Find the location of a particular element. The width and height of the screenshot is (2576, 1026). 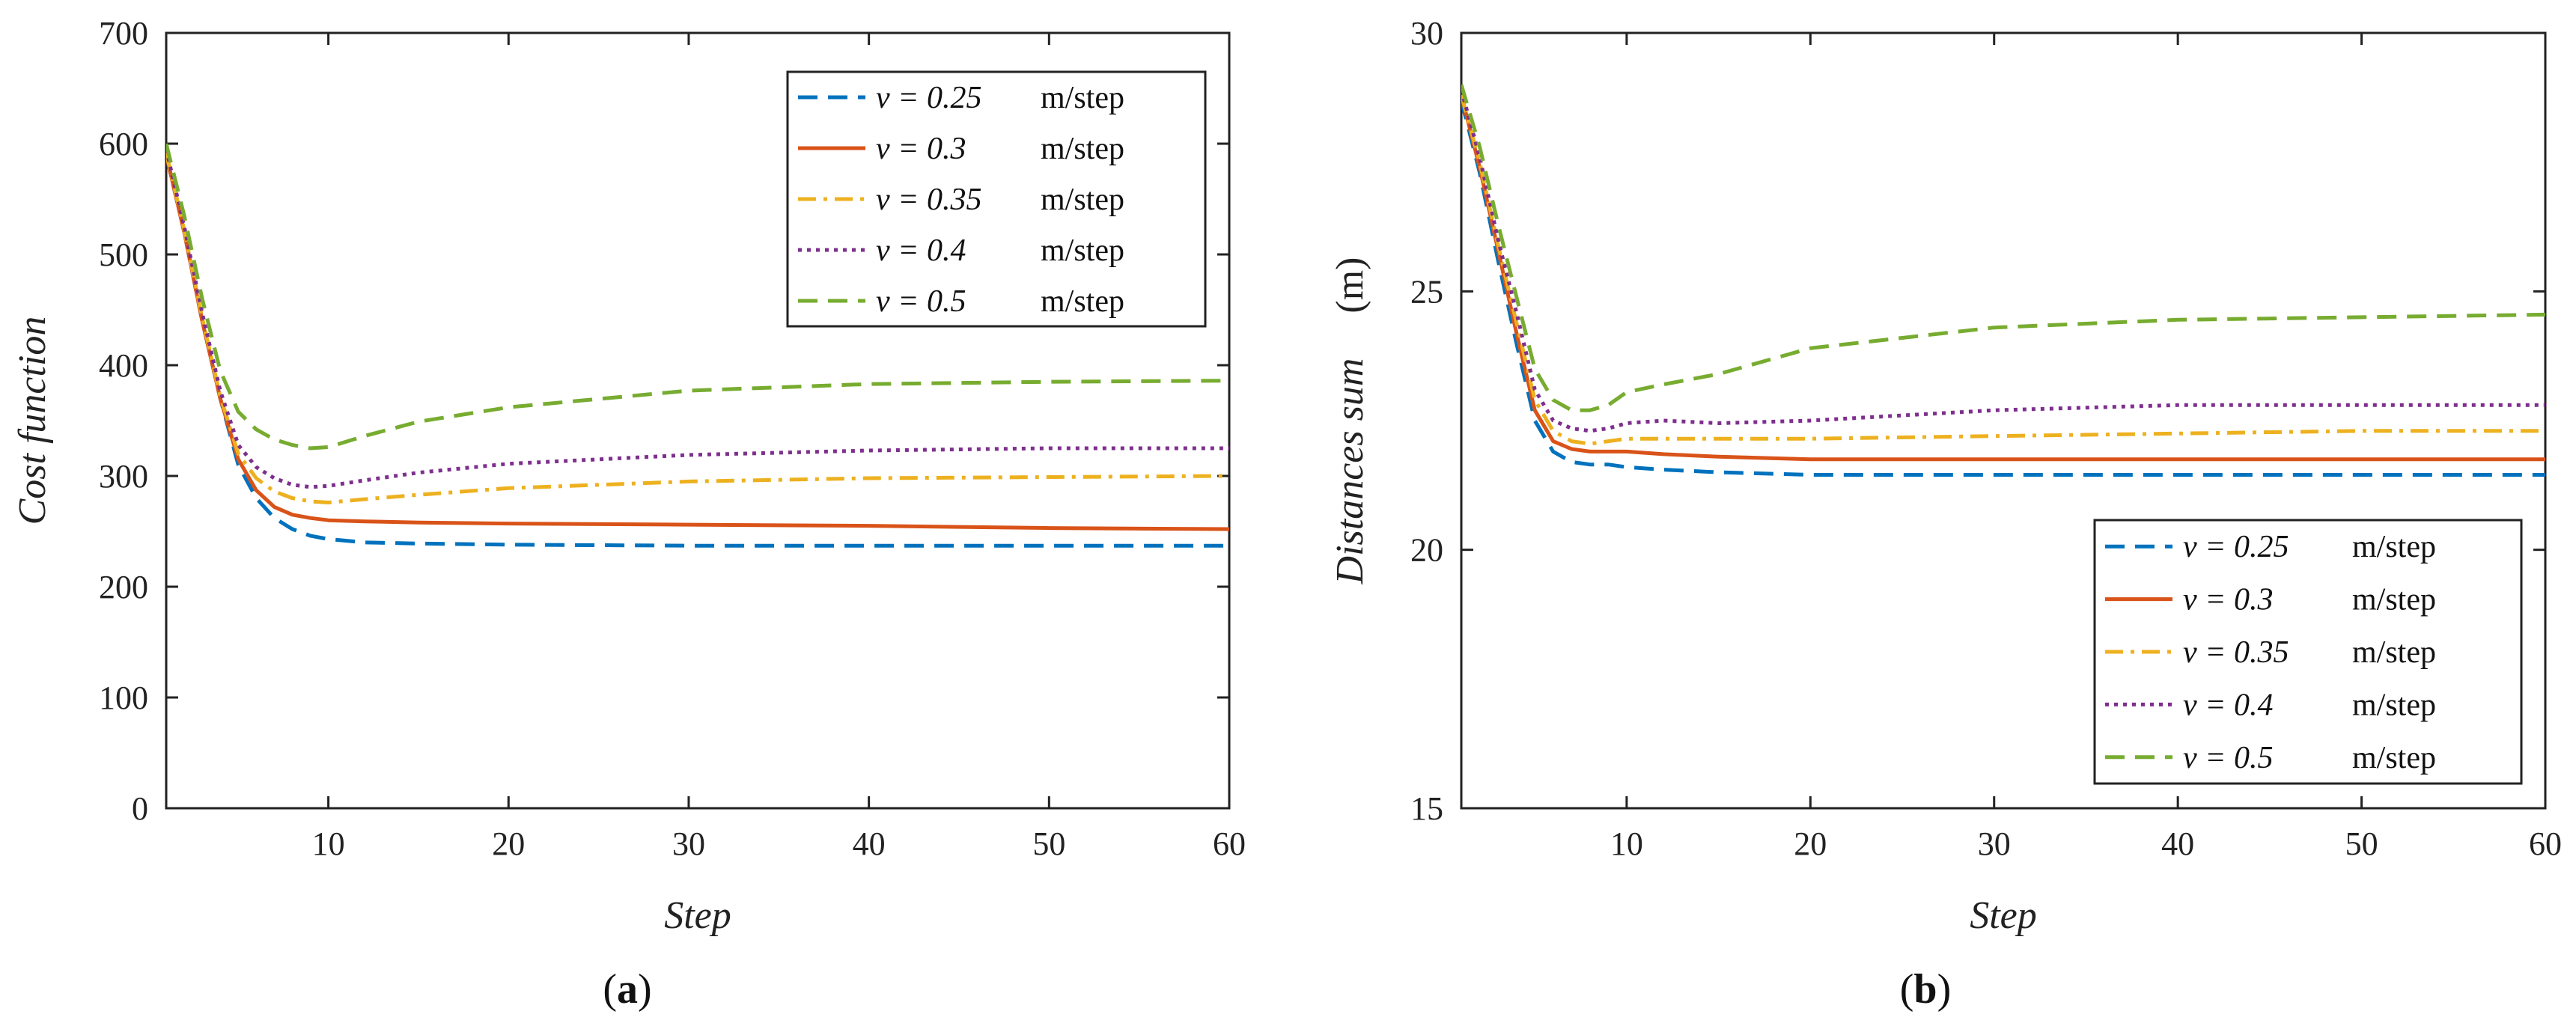

y-tick-label: 20 is located at coordinates (1426, 550).